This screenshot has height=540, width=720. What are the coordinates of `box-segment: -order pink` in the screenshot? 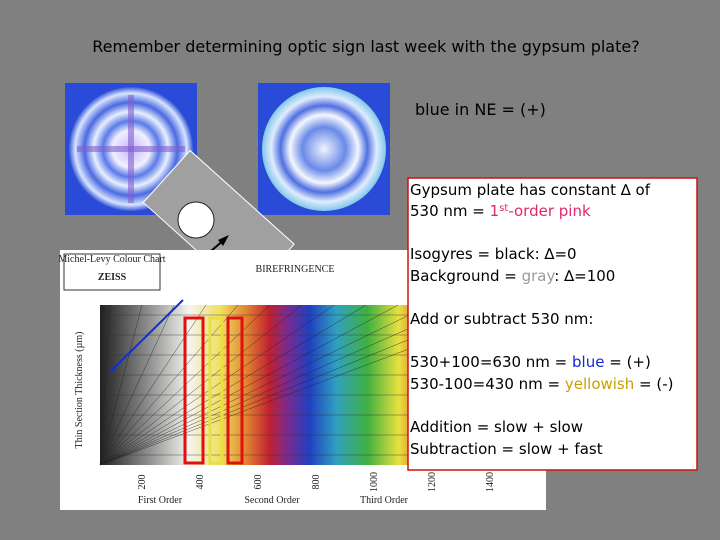 It's located at (549, 211).